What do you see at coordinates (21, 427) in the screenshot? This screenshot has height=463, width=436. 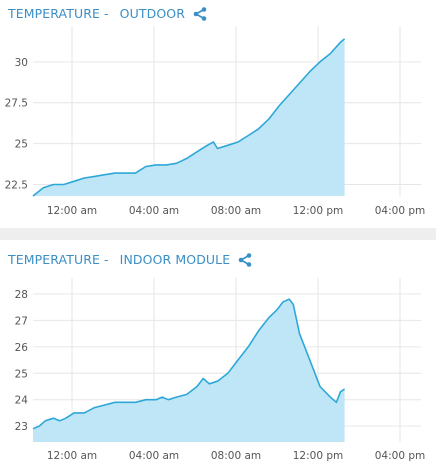 I see `y-tick-label: 23` at bounding box center [21, 427].